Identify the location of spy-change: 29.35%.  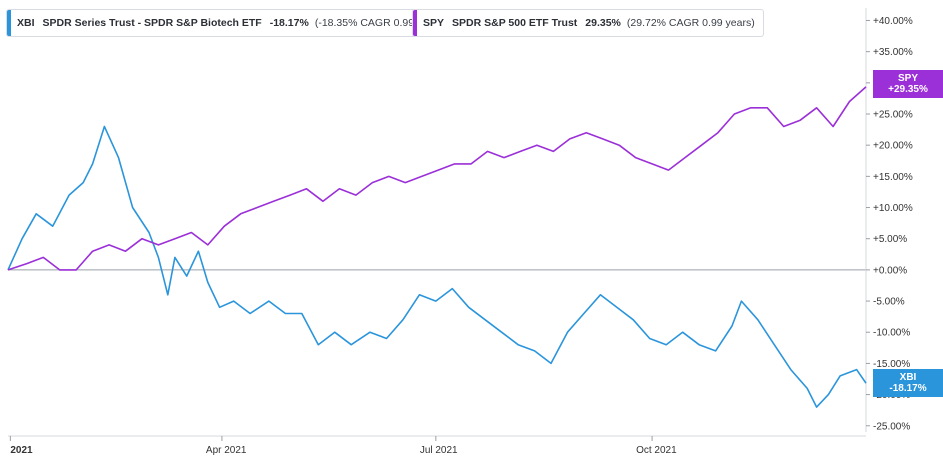
(603, 23).